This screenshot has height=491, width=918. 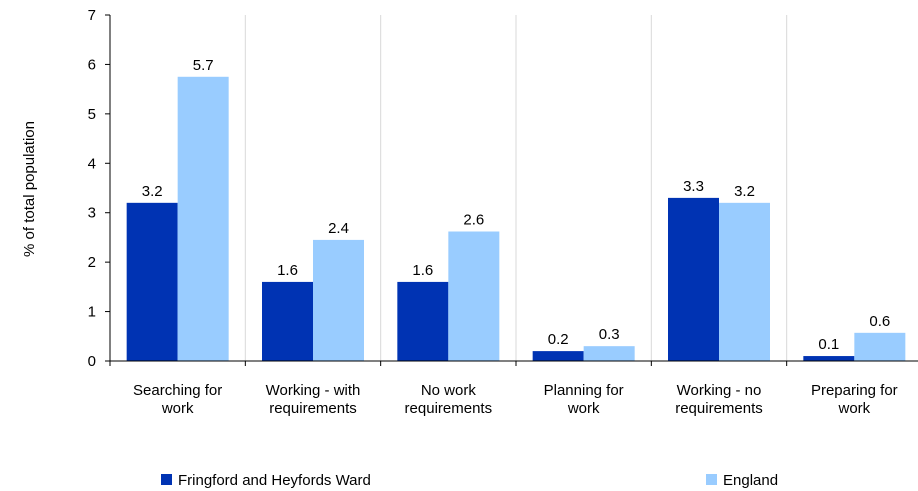 I want to click on legend: Fringford and Heyfords Ward England, so click(x=469, y=480).